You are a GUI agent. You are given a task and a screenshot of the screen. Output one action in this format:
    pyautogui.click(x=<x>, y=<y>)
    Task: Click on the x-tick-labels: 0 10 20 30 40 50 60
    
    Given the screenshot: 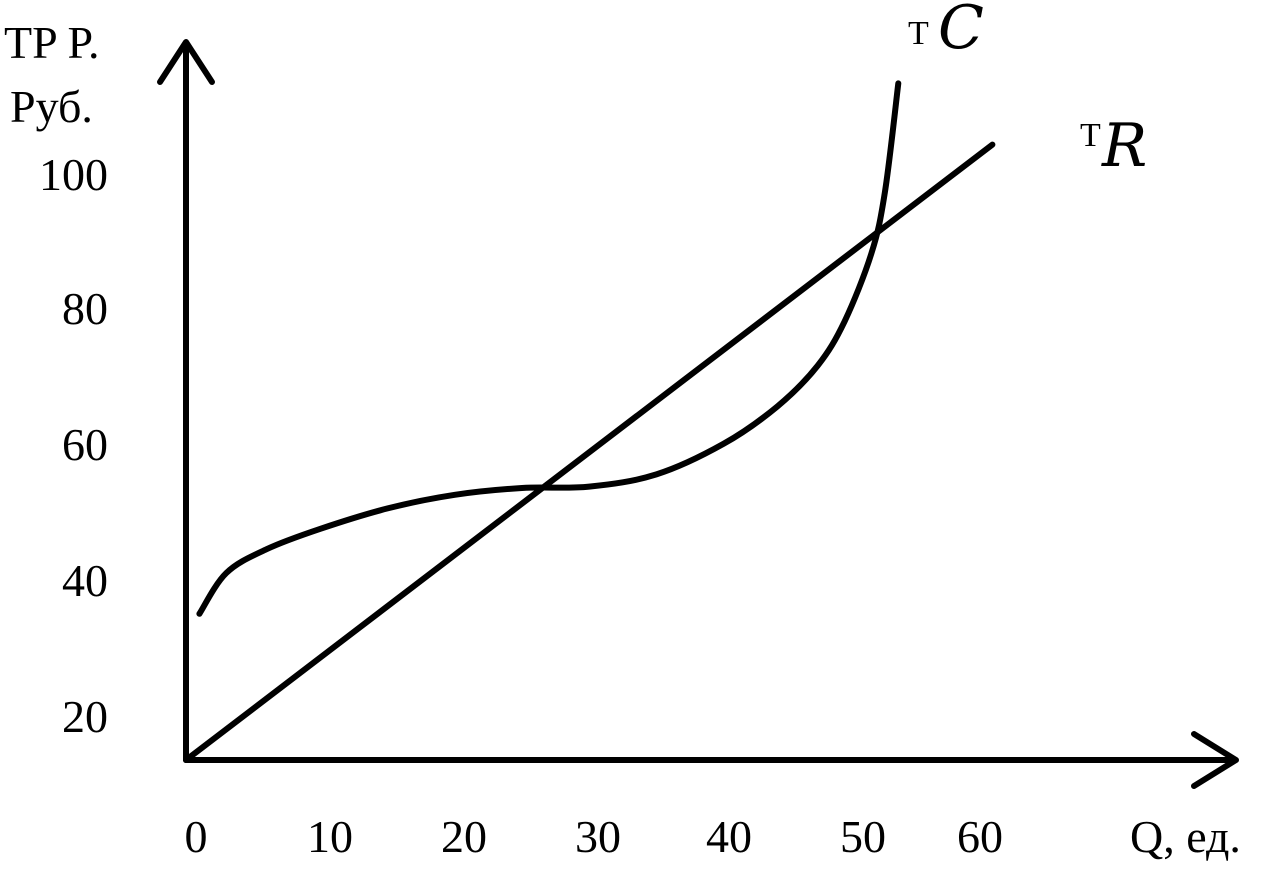 What is the action you would take?
    pyautogui.click(x=594, y=836)
    